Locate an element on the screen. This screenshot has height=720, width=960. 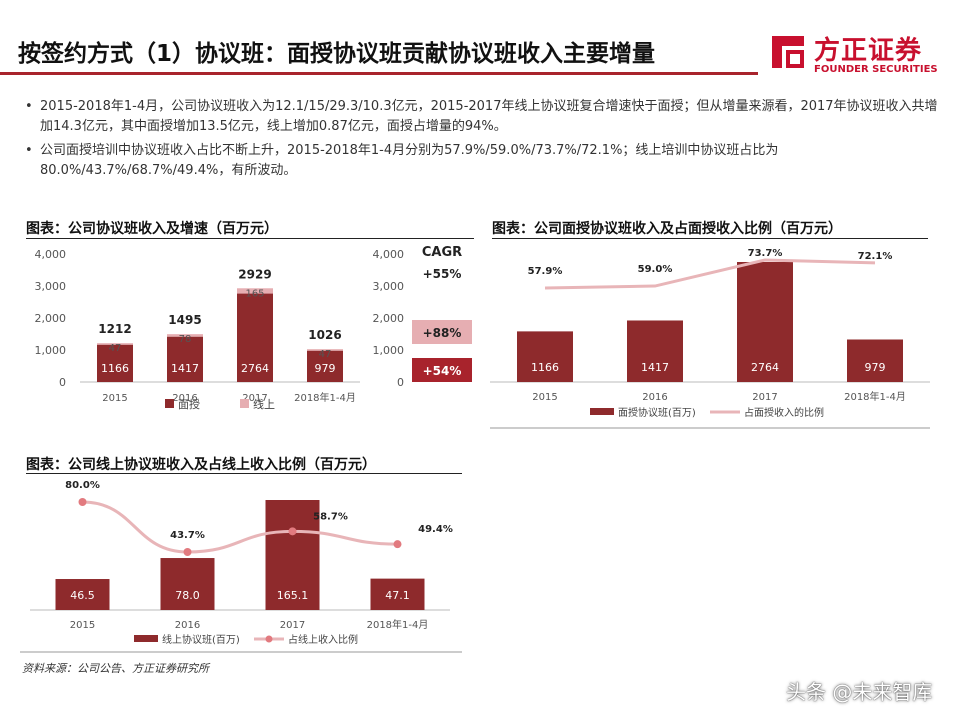
legend-label: 线上 is located at coordinates (264, 404).